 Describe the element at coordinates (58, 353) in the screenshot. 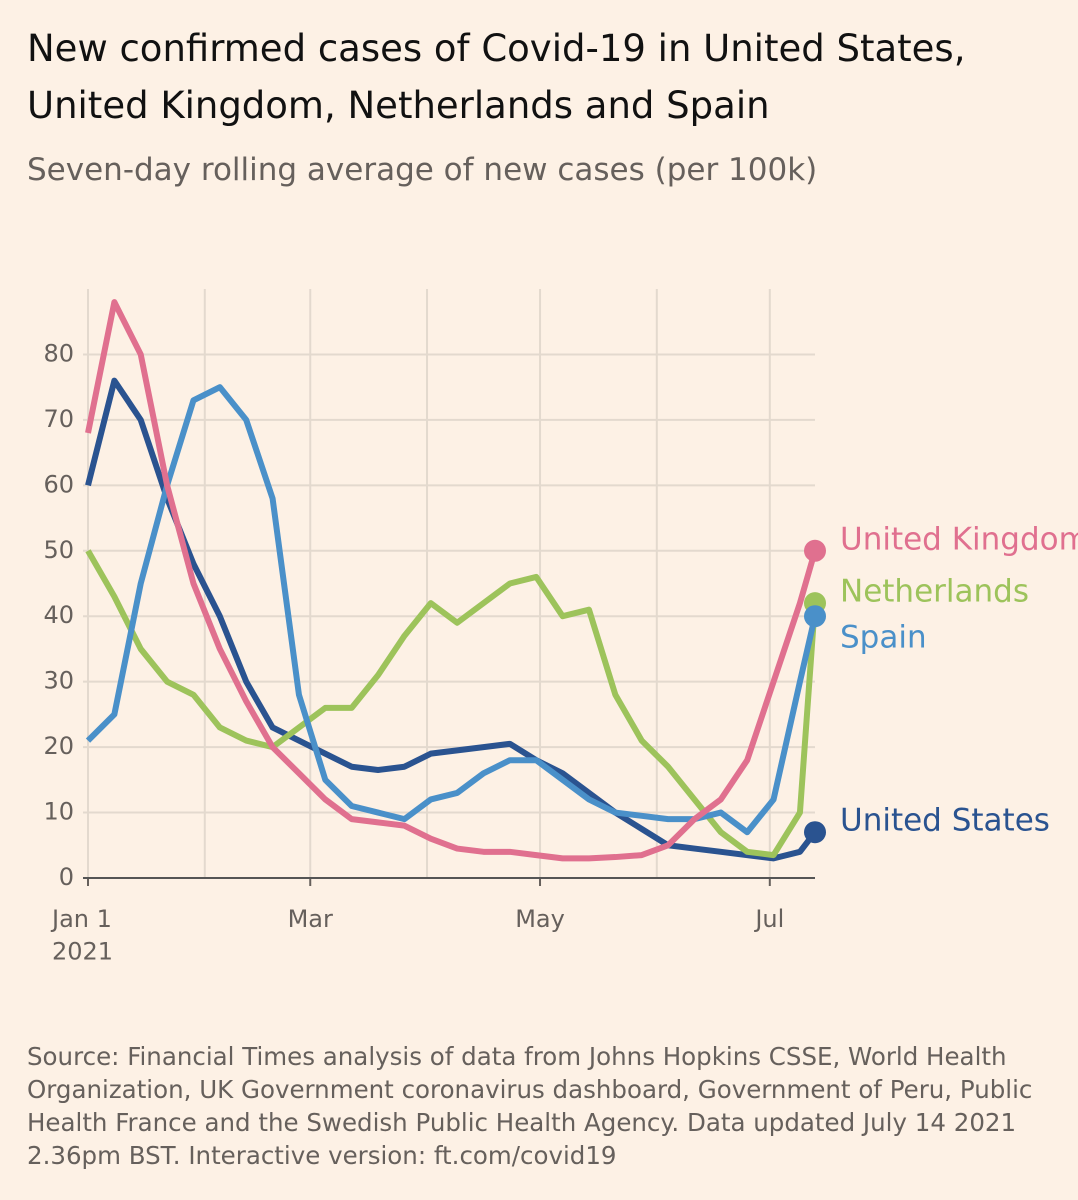

I see `y-tick-label: 80` at that location.